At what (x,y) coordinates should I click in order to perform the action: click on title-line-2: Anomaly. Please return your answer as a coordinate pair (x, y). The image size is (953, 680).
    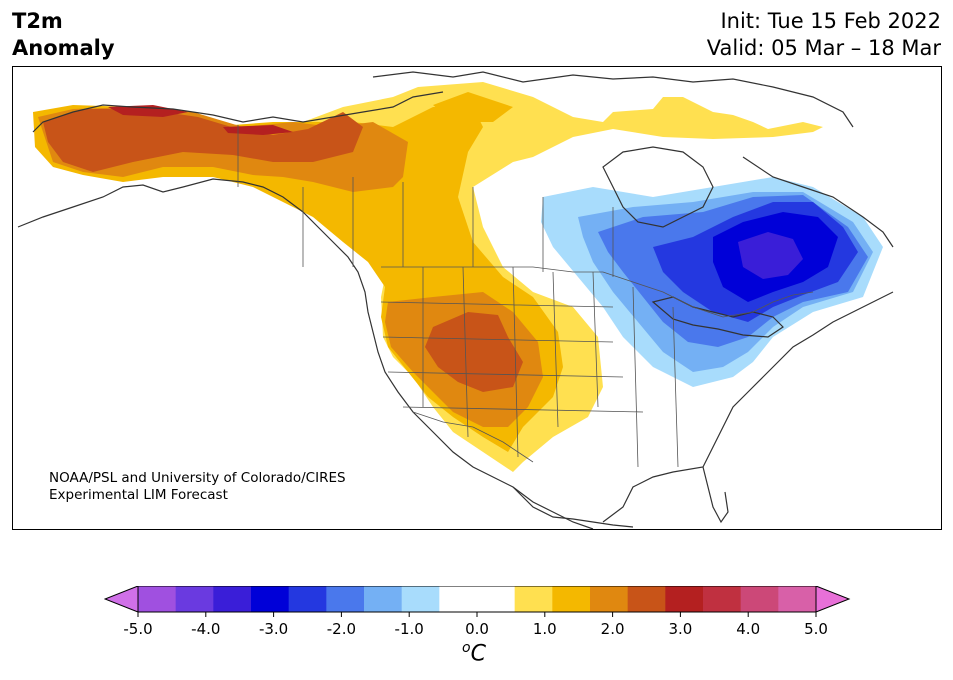
    Looking at the image, I should click on (63, 48).